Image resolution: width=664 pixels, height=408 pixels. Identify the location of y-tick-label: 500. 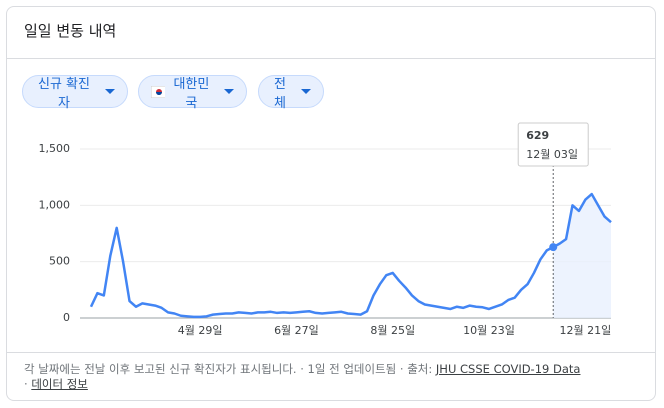
(59, 261).